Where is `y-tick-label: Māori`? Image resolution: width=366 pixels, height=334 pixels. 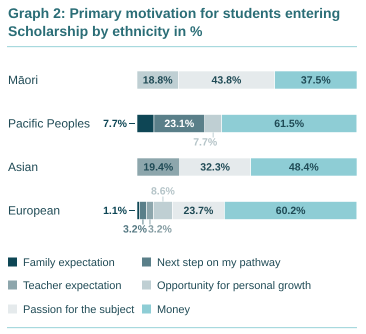 y-tick-label: Māori is located at coordinates (23, 80).